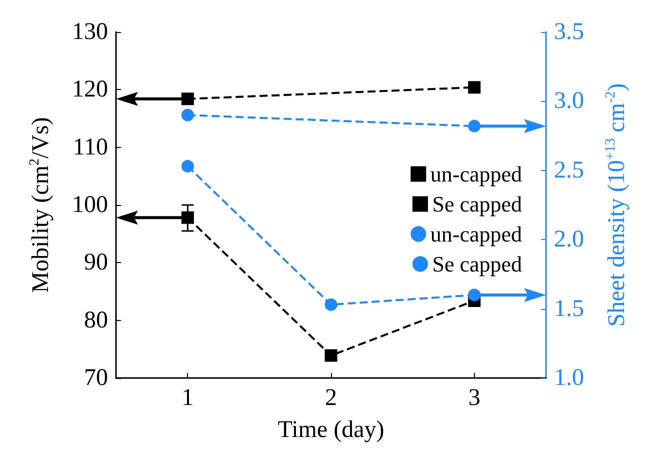 The height and width of the screenshot is (455, 645). What do you see at coordinates (96, 378) in the screenshot?
I see `y-tick-label: 70` at bounding box center [96, 378].